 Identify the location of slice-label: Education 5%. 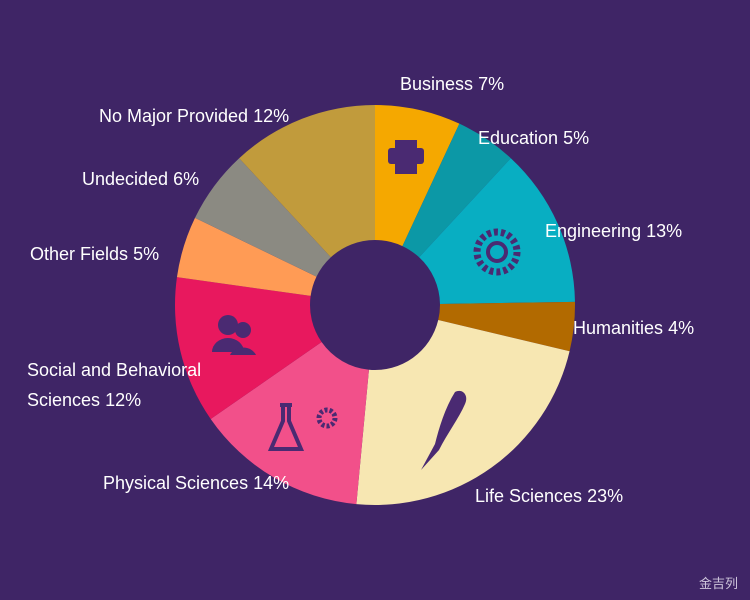
(533, 138).